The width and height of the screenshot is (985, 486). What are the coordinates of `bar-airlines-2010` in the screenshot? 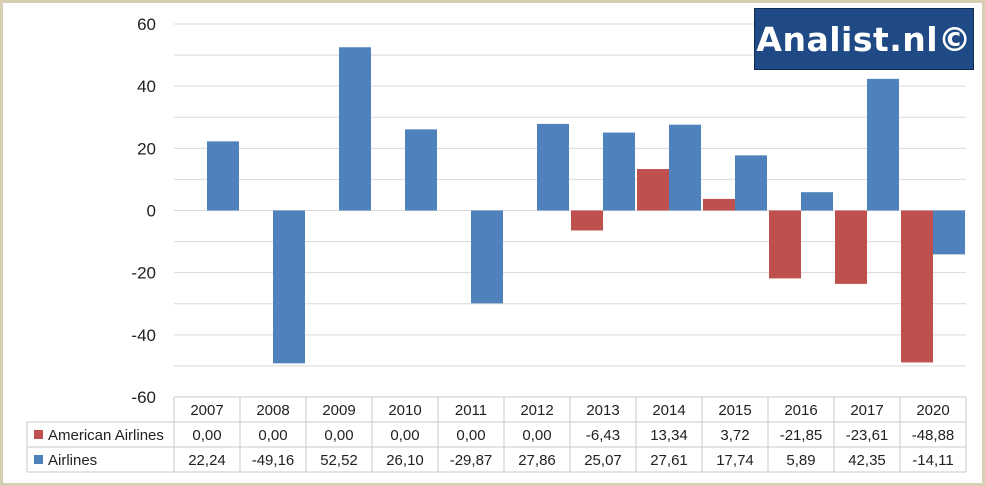 It's located at (421, 170).